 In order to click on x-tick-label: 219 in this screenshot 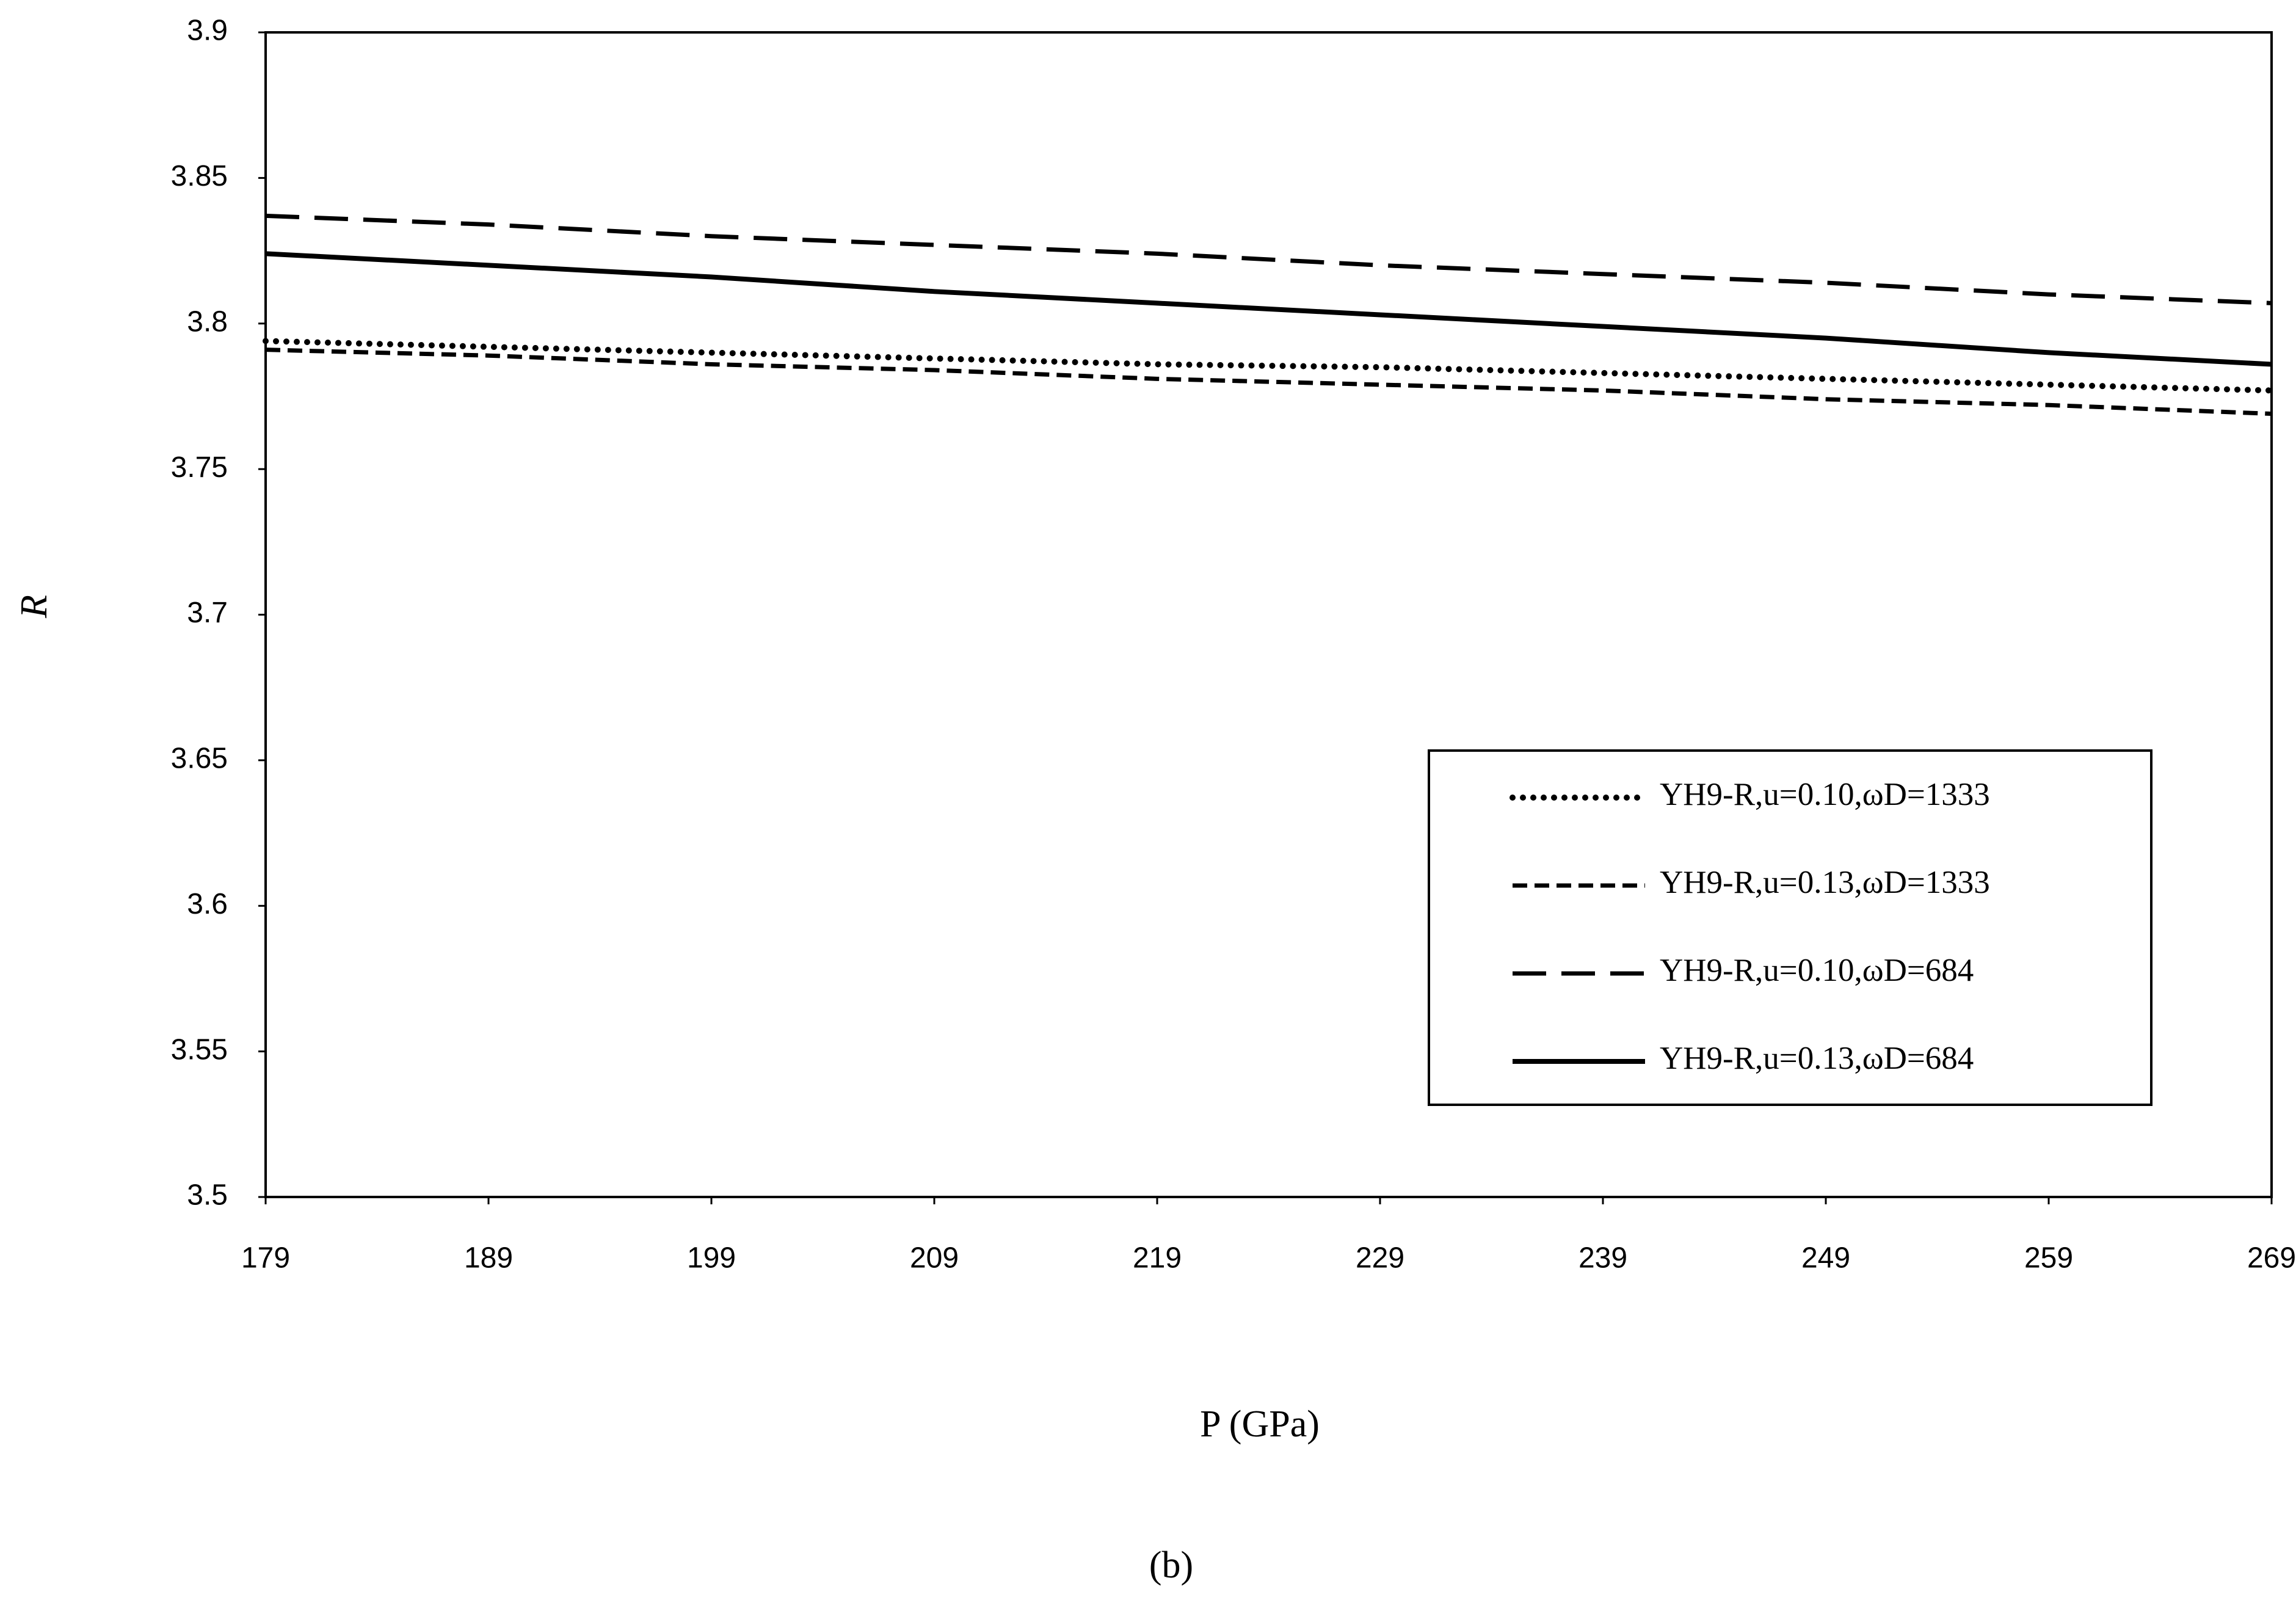, I will do `click(1158, 1258)`.